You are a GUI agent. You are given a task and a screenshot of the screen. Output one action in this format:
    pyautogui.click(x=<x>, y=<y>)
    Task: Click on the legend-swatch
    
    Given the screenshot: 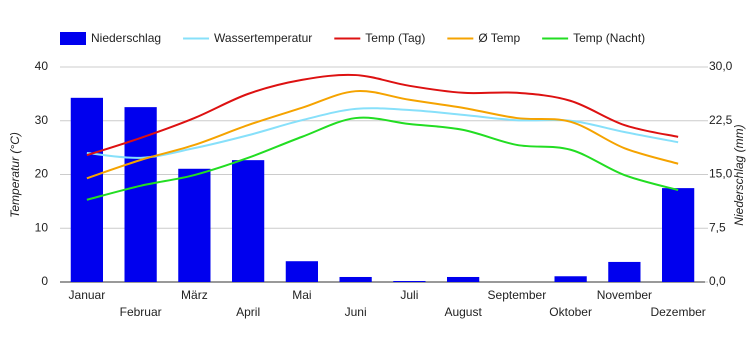 What is the action you would take?
    pyautogui.click(x=73, y=38)
    